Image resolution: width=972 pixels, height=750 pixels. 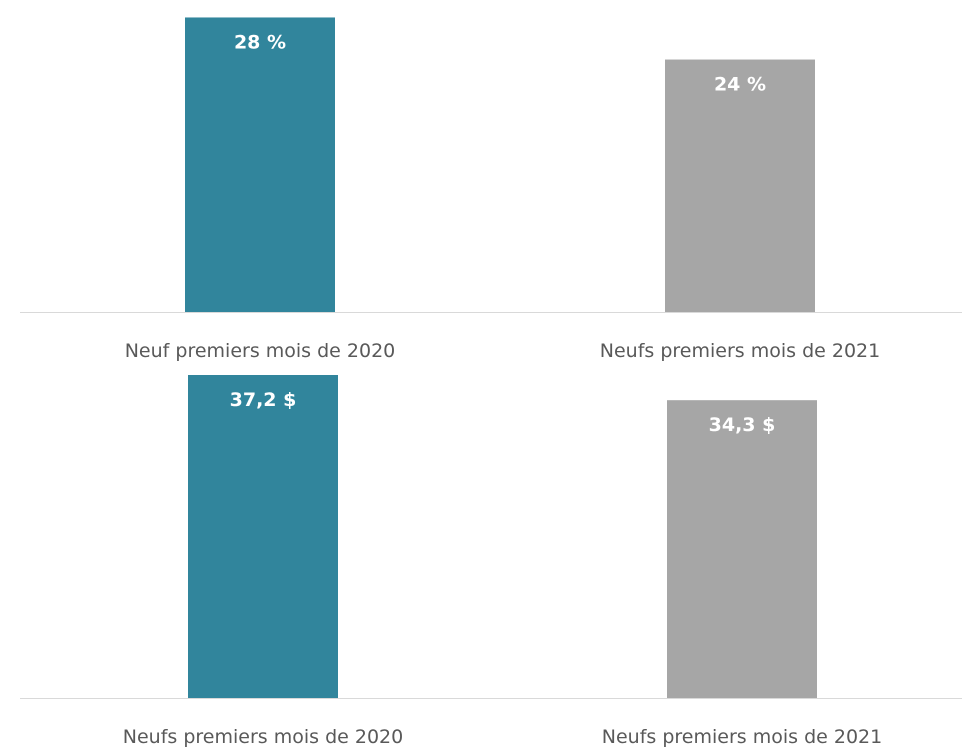 I want to click on bar-value-label: 24 %, so click(x=740, y=85).